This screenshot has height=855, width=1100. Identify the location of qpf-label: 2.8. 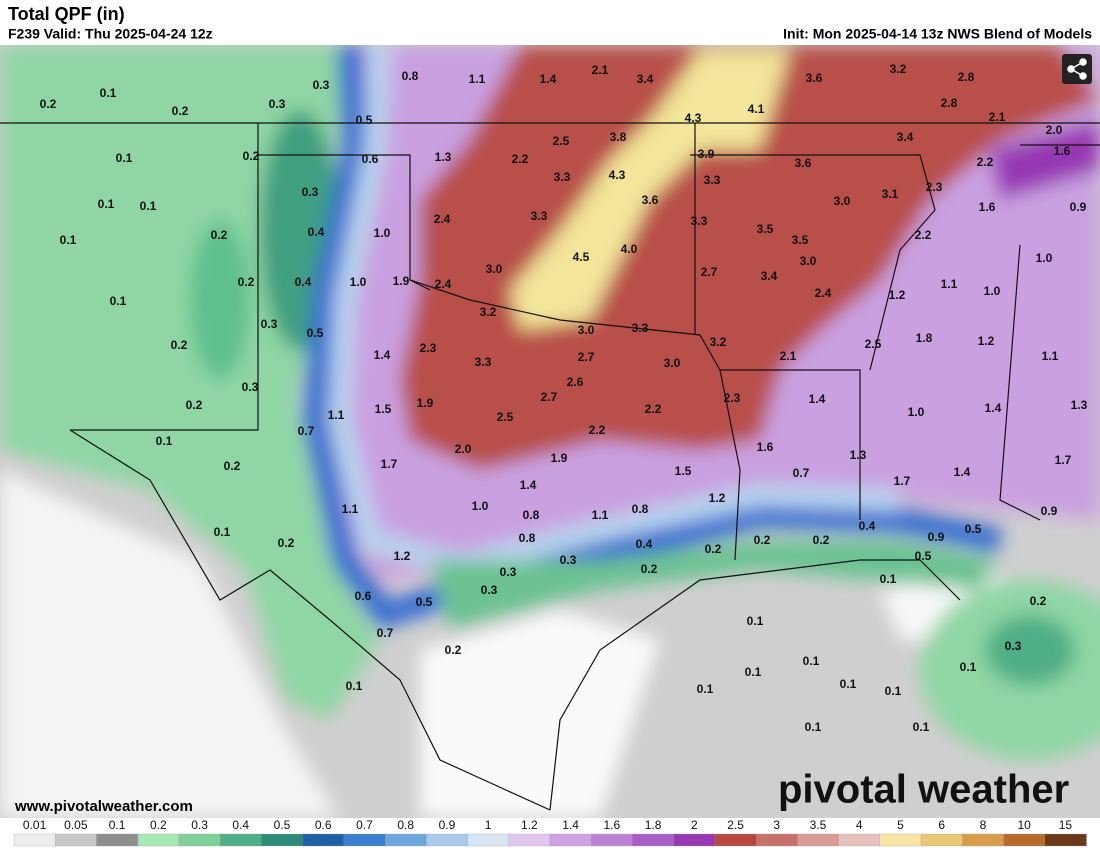
(949, 103).